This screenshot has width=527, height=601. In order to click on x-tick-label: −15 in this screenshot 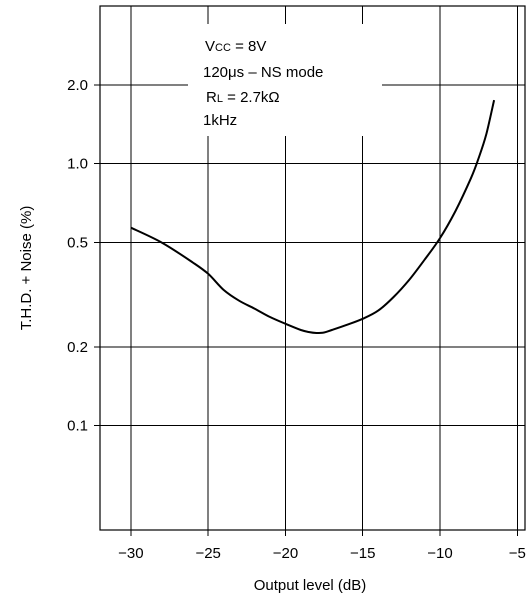, I will do `click(362, 553)`.